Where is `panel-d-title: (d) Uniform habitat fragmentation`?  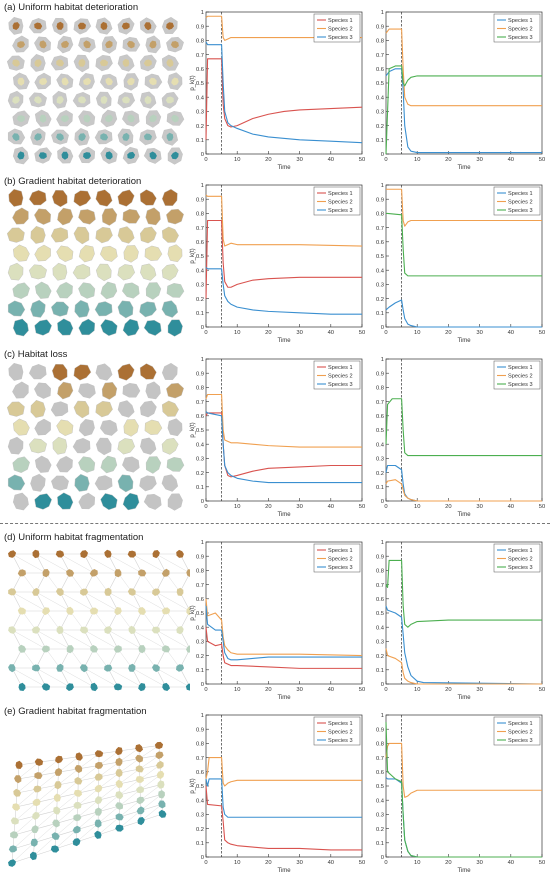
panel-d-title: (d) Uniform habitat fragmentation is located at coordinates (74, 537).